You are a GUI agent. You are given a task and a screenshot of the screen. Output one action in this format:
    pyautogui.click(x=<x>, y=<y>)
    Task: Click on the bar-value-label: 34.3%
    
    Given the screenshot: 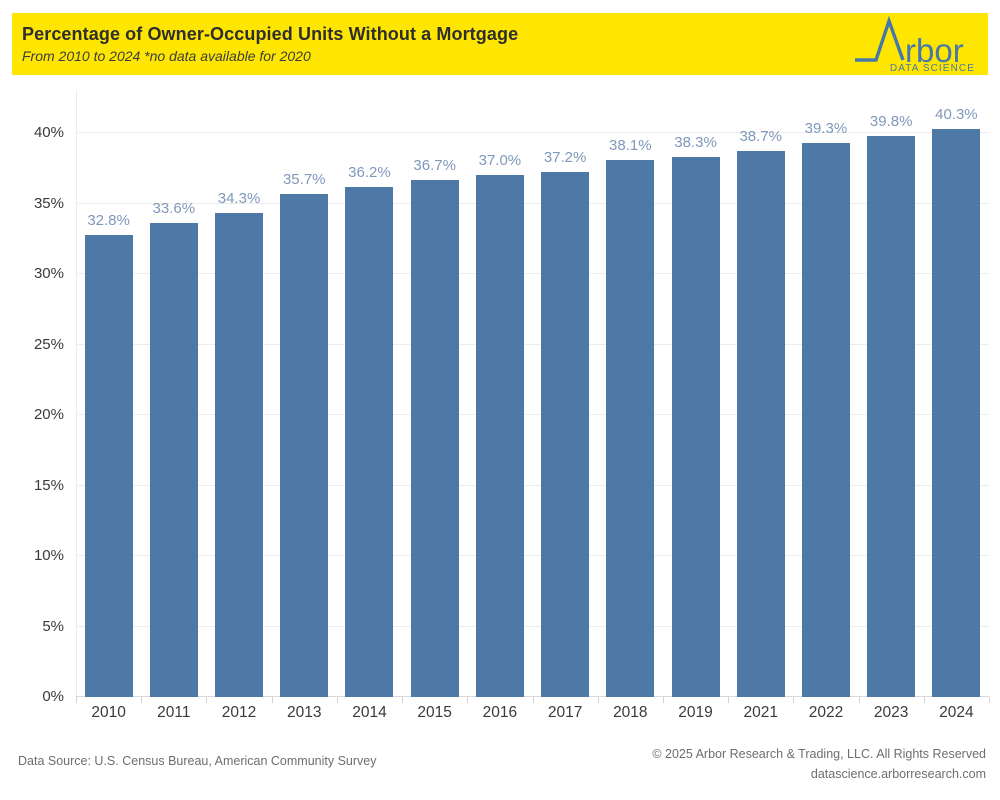 What is the action you would take?
    pyautogui.click(x=239, y=199)
    